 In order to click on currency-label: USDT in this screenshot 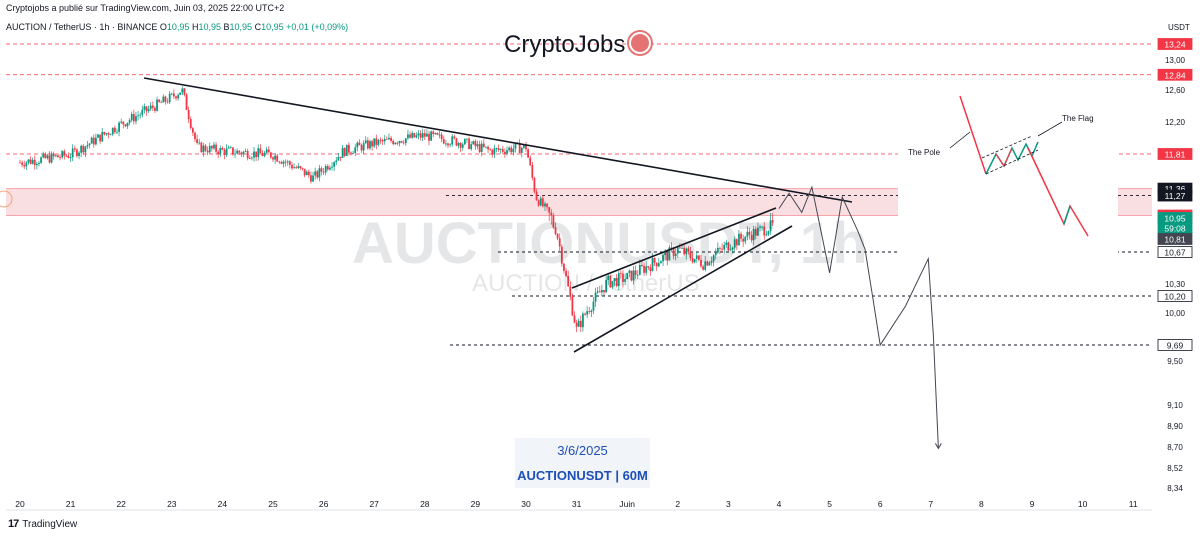, I will do `click(1179, 27)`.